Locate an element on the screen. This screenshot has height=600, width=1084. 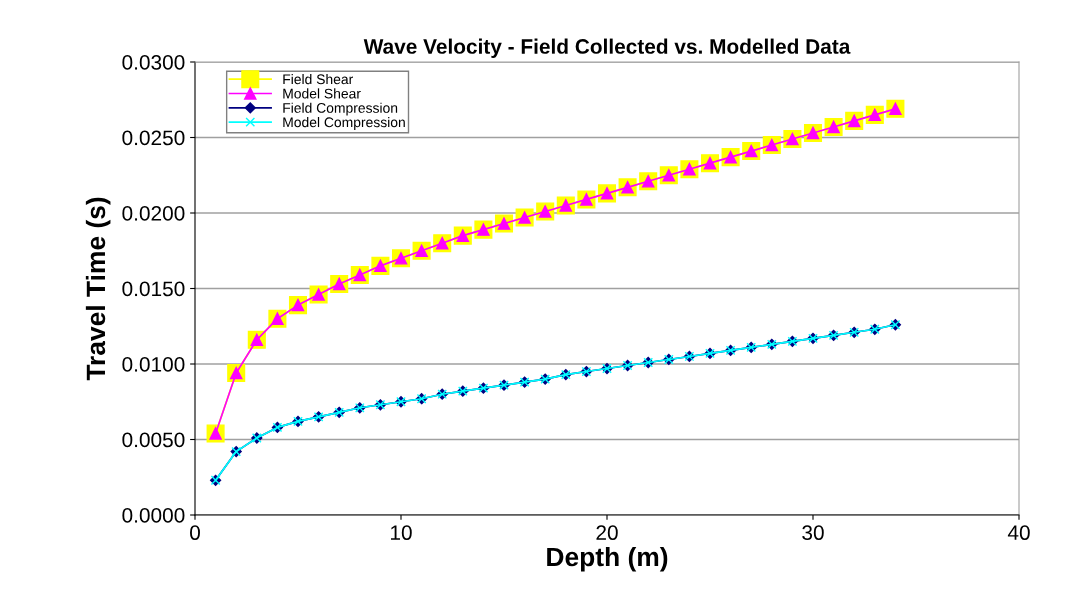
y-tick-label: 0.0000 is located at coordinates (153, 515).